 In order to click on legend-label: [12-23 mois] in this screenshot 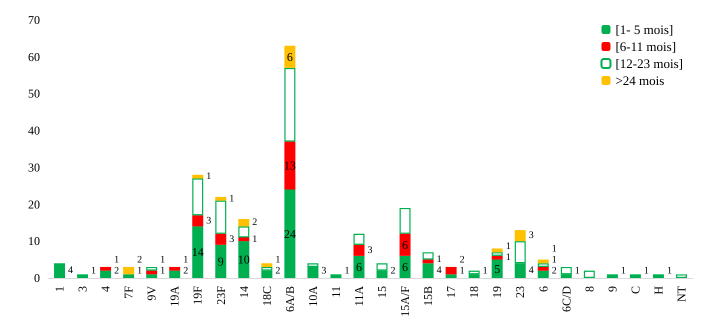, I will do `click(649, 63)`.